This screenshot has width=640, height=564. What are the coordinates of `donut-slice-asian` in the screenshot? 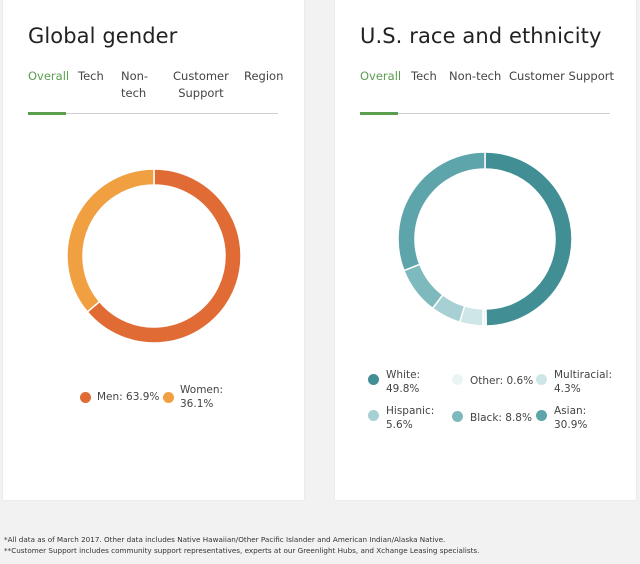 It's located at (441, 211).